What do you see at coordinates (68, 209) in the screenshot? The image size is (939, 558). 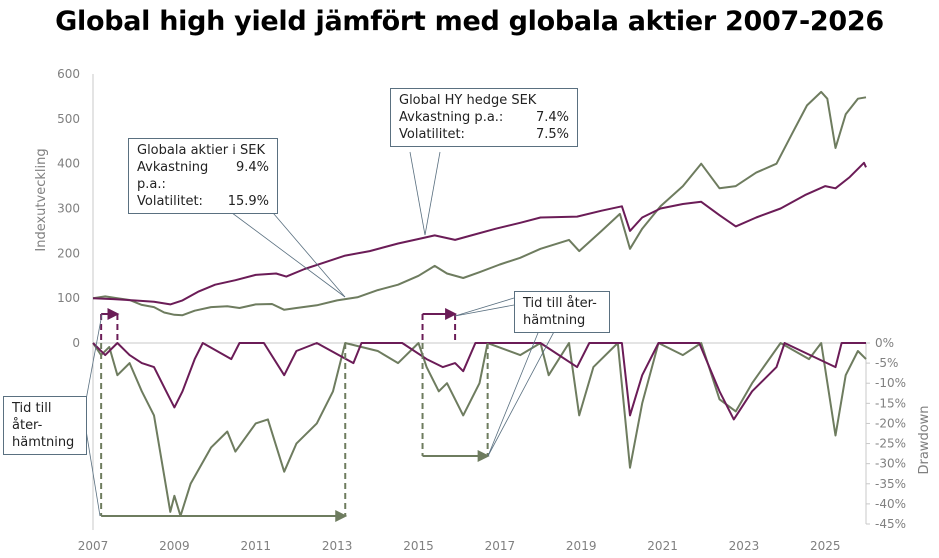 I see `y-tick-label: 300` at bounding box center [68, 209].